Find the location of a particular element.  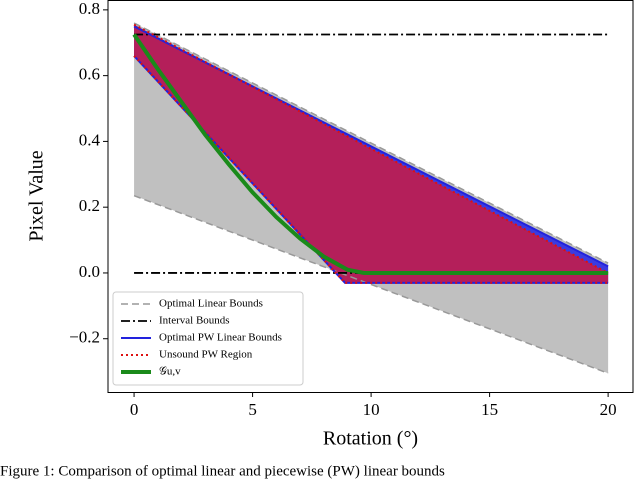

x-tick-label: 0 is located at coordinates (134, 409).